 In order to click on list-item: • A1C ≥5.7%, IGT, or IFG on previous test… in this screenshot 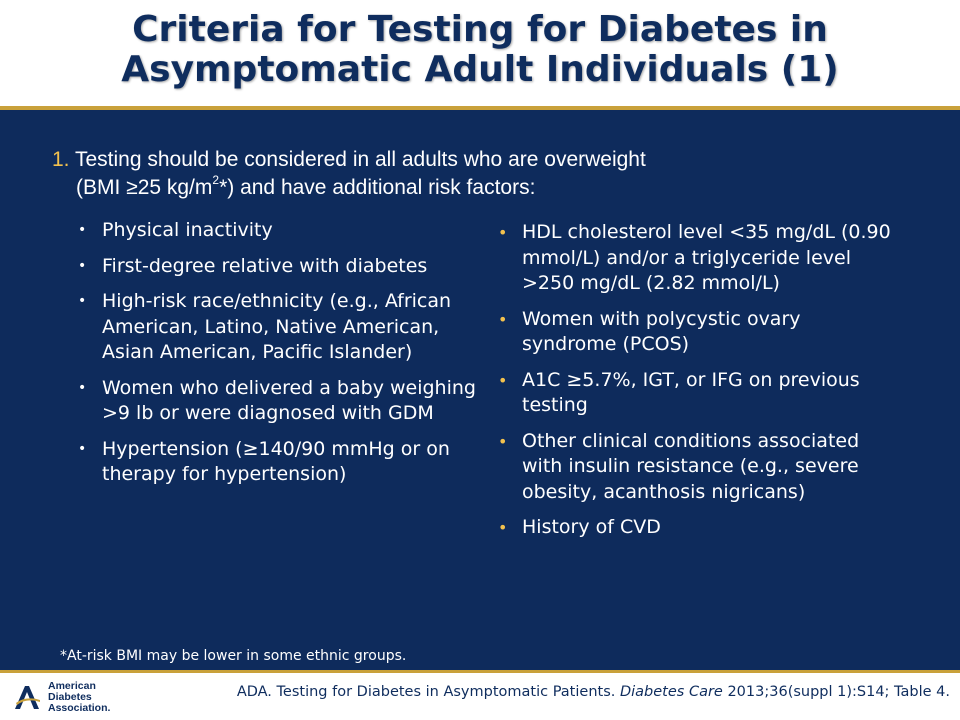, I will do `click(698, 393)`.